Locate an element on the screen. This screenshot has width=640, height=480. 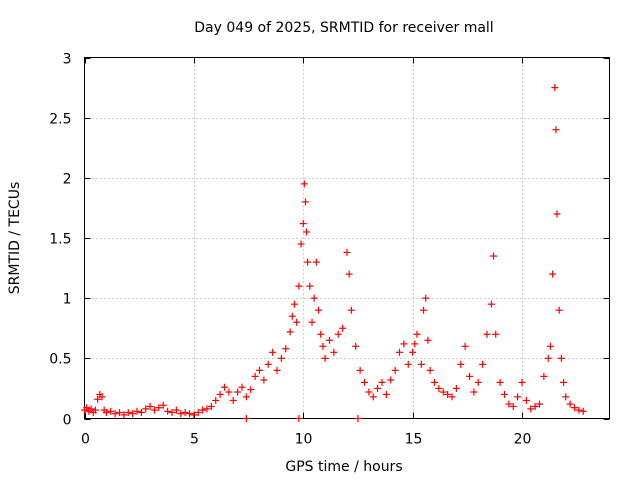
x-tick-label: 5 is located at coordinates (194, 440).